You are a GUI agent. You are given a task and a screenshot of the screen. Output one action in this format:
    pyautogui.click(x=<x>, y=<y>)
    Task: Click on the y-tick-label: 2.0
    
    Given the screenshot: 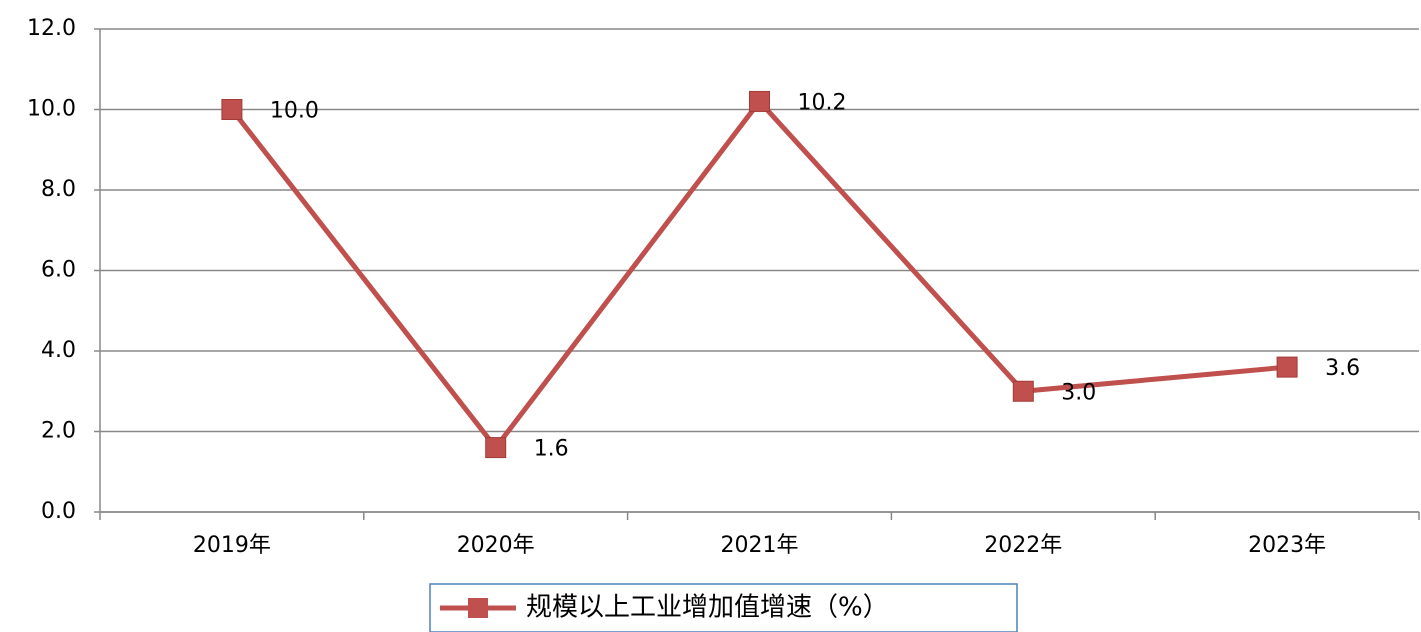 What is the action you would take?
    pyautogui.click(x=58, y=431)
    